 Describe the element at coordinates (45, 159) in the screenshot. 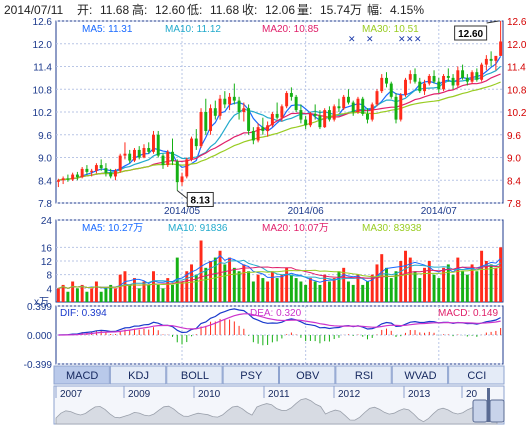

I see `price-tick-left: 9.0` at that location.